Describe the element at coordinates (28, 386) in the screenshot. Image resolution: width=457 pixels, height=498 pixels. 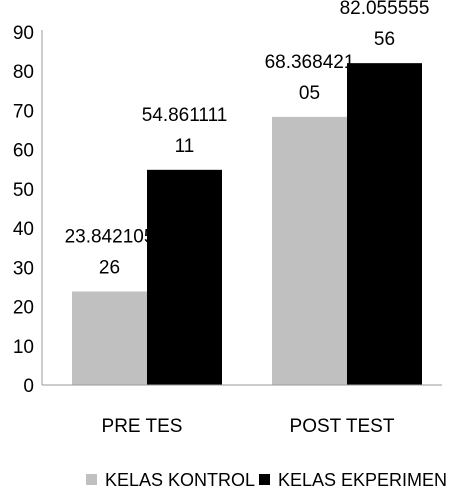
I see `y-tick-label: 0` at that location.